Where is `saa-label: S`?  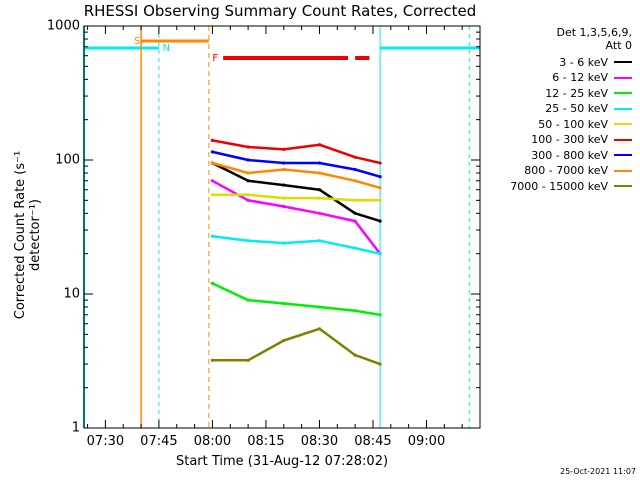
saa-label: S is located at coordinates (137, 41).